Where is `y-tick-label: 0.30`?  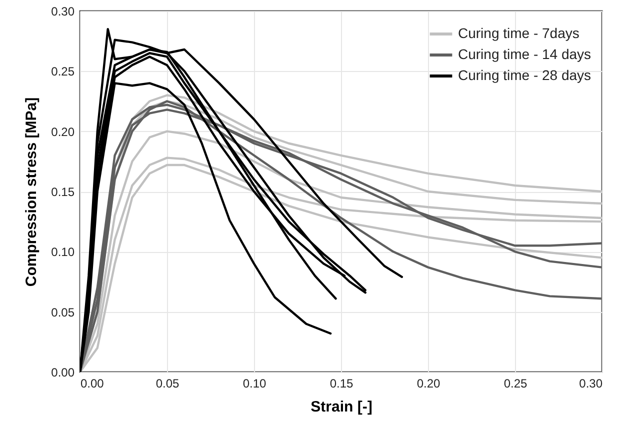
y-tick-label: 0.30 is located at coordinates (63, 11).